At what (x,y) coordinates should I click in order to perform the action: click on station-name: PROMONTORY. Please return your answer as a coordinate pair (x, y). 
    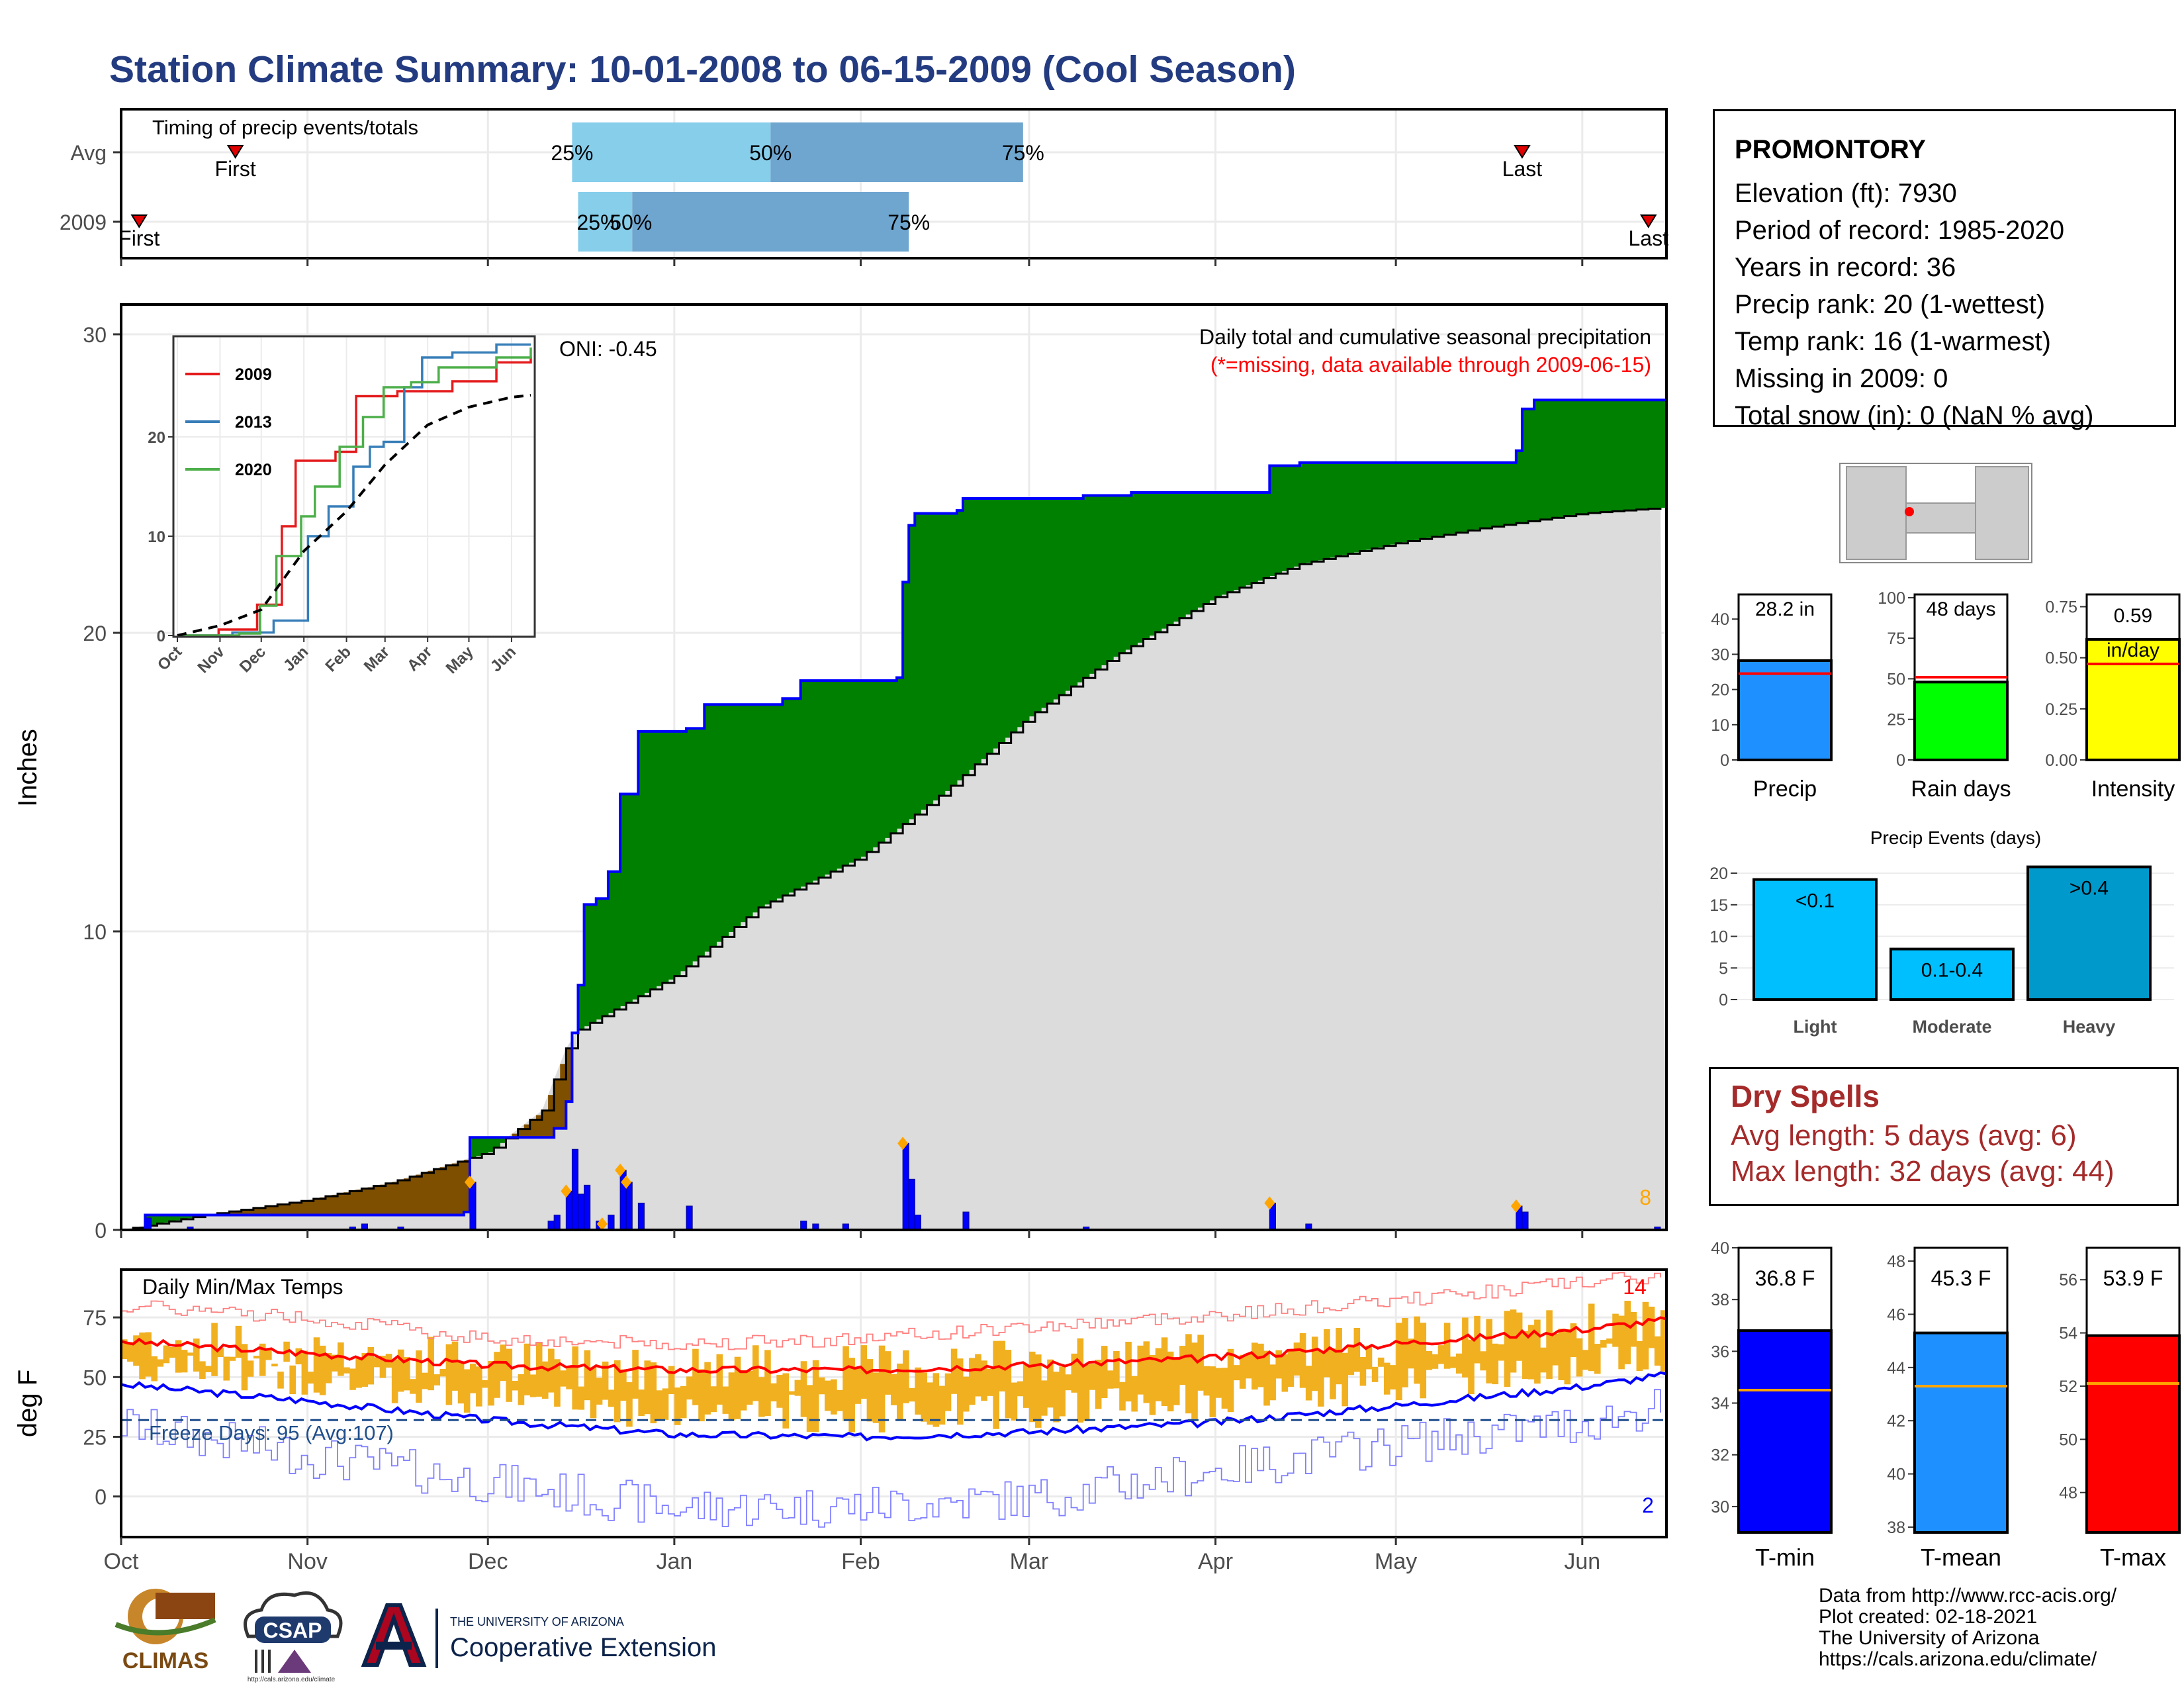
    Looking at the image, I should click on (1831, 149).